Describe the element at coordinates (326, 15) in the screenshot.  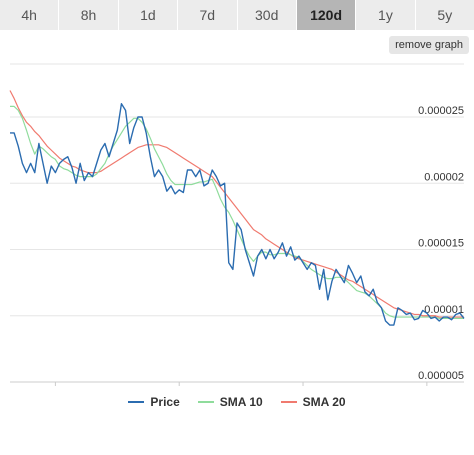
I see `tab-120d: 120d` at that location.